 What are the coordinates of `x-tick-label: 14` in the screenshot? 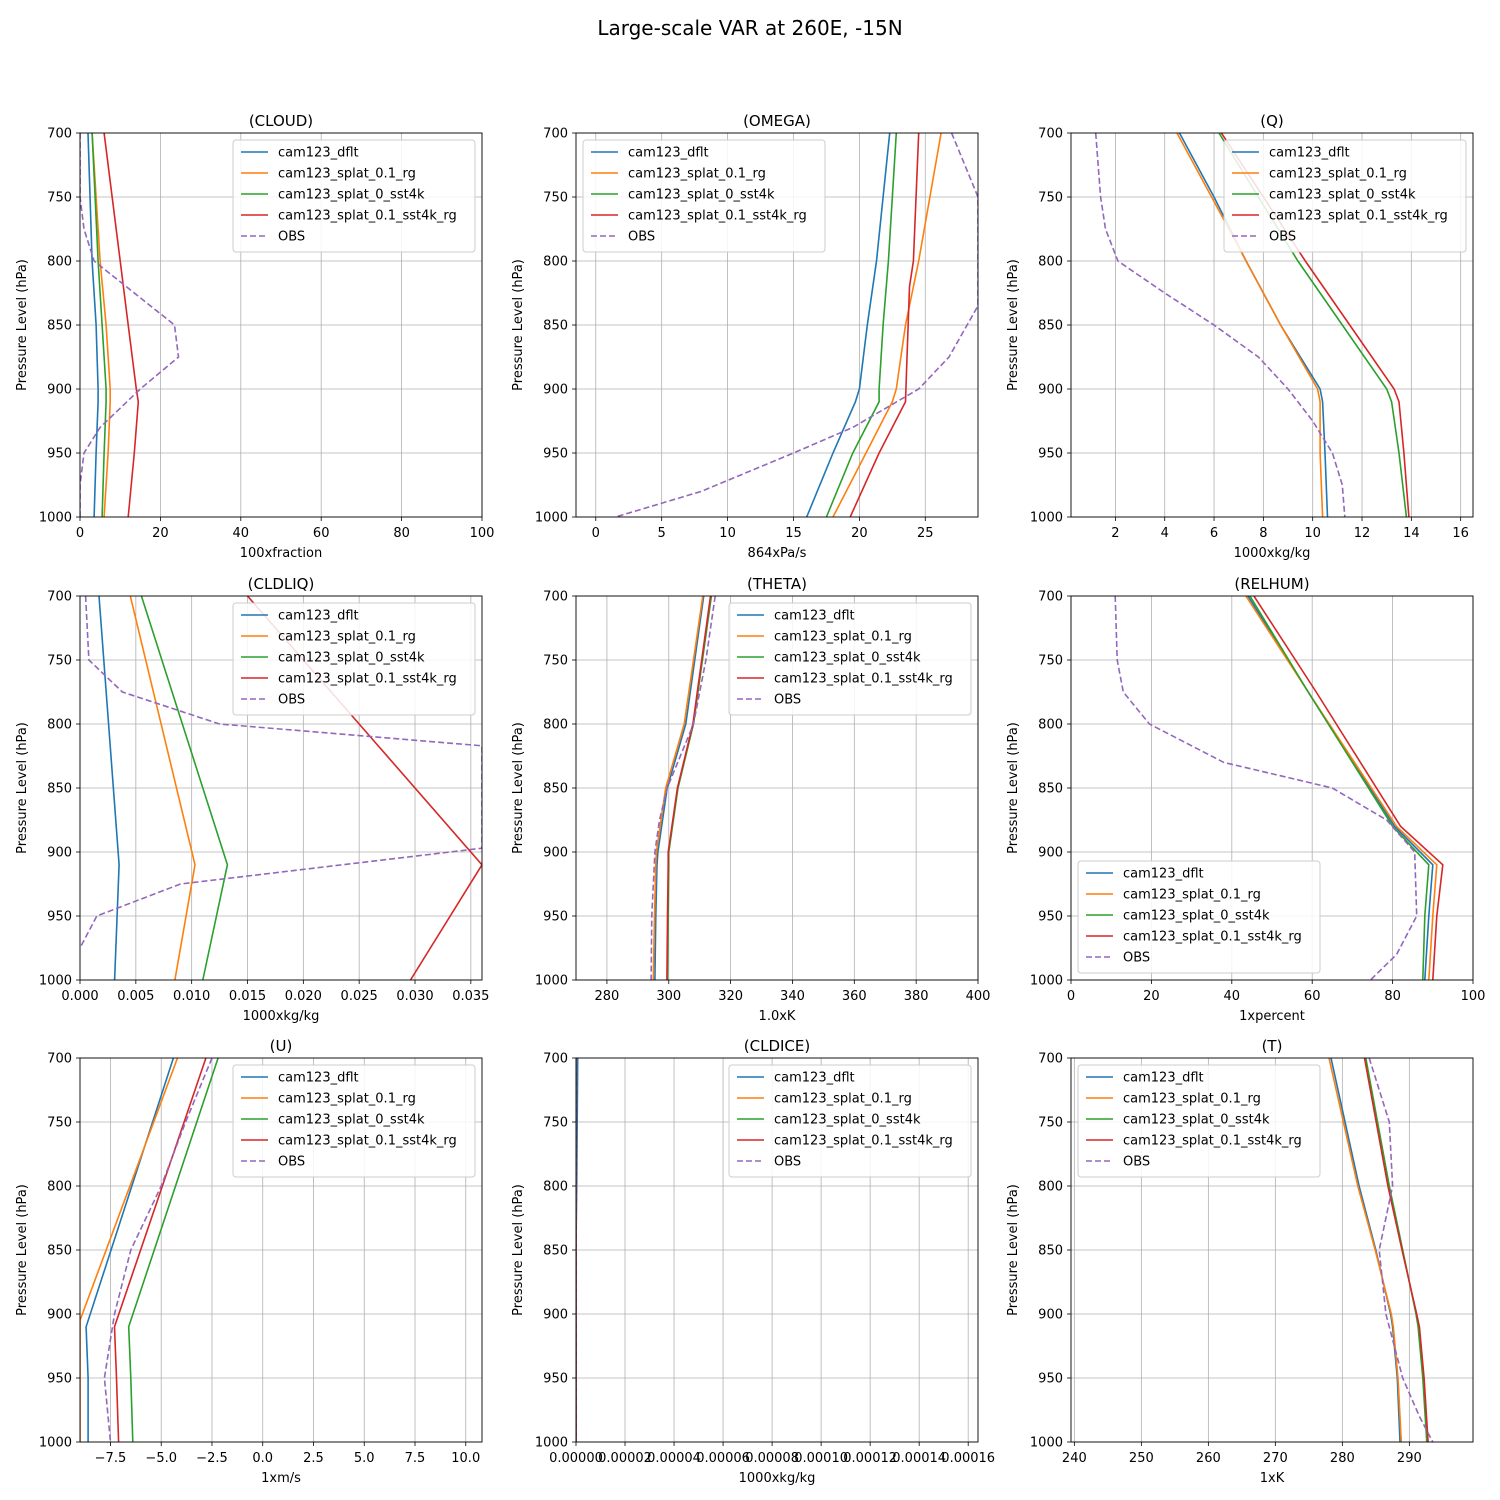 It's located at (1411, 533).